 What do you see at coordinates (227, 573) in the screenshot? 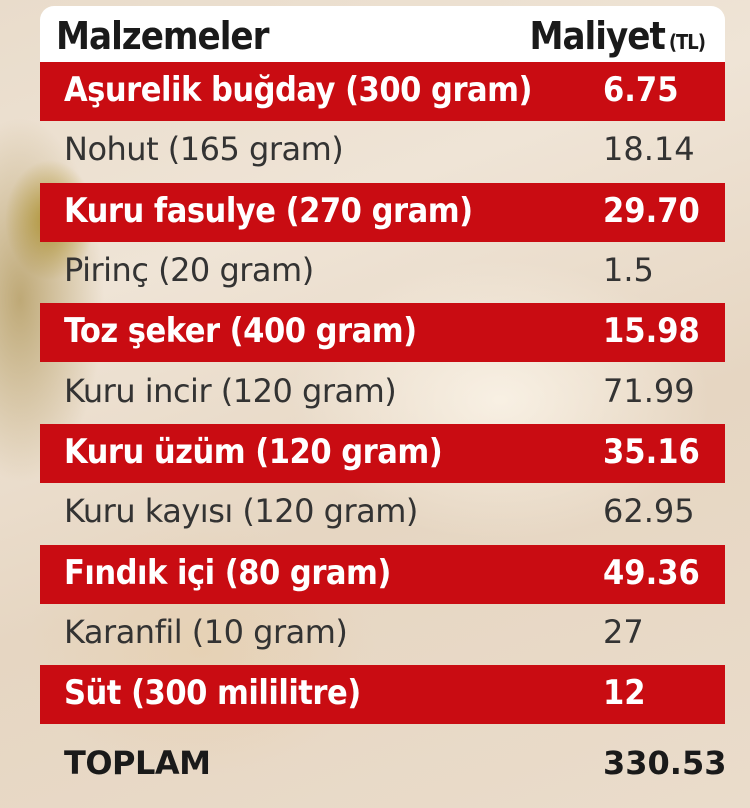
I see `ingredient-name: Fındık içi (80 gram)` at bounding box center [227, 573].